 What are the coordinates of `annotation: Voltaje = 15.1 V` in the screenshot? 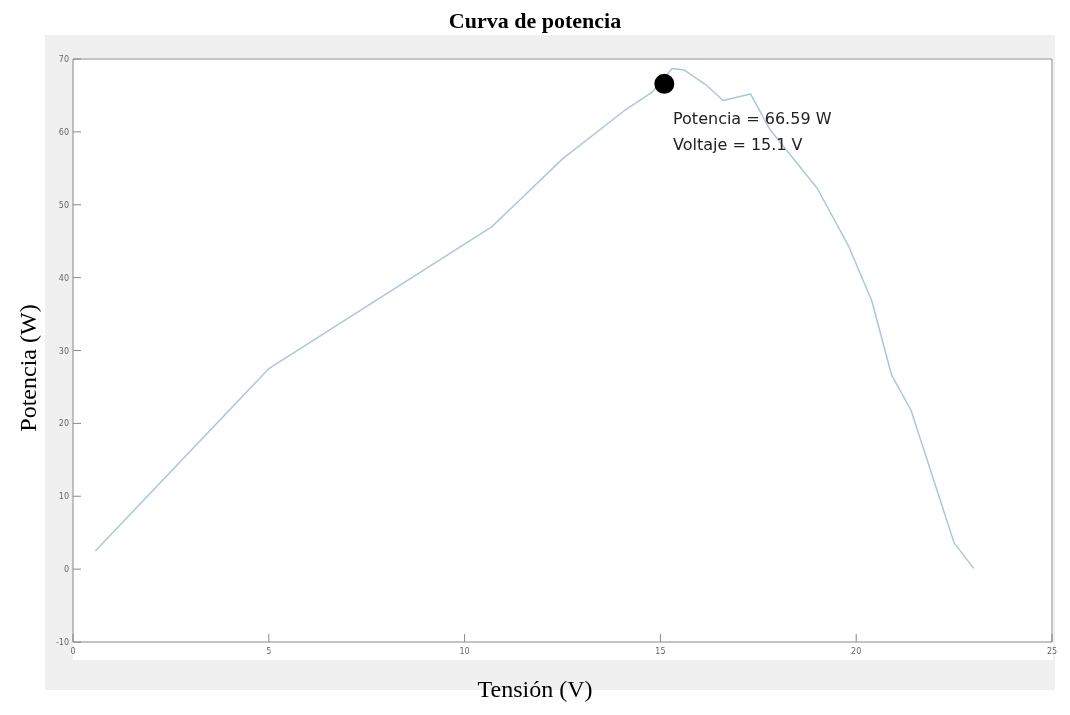 It's located at (738, 145).